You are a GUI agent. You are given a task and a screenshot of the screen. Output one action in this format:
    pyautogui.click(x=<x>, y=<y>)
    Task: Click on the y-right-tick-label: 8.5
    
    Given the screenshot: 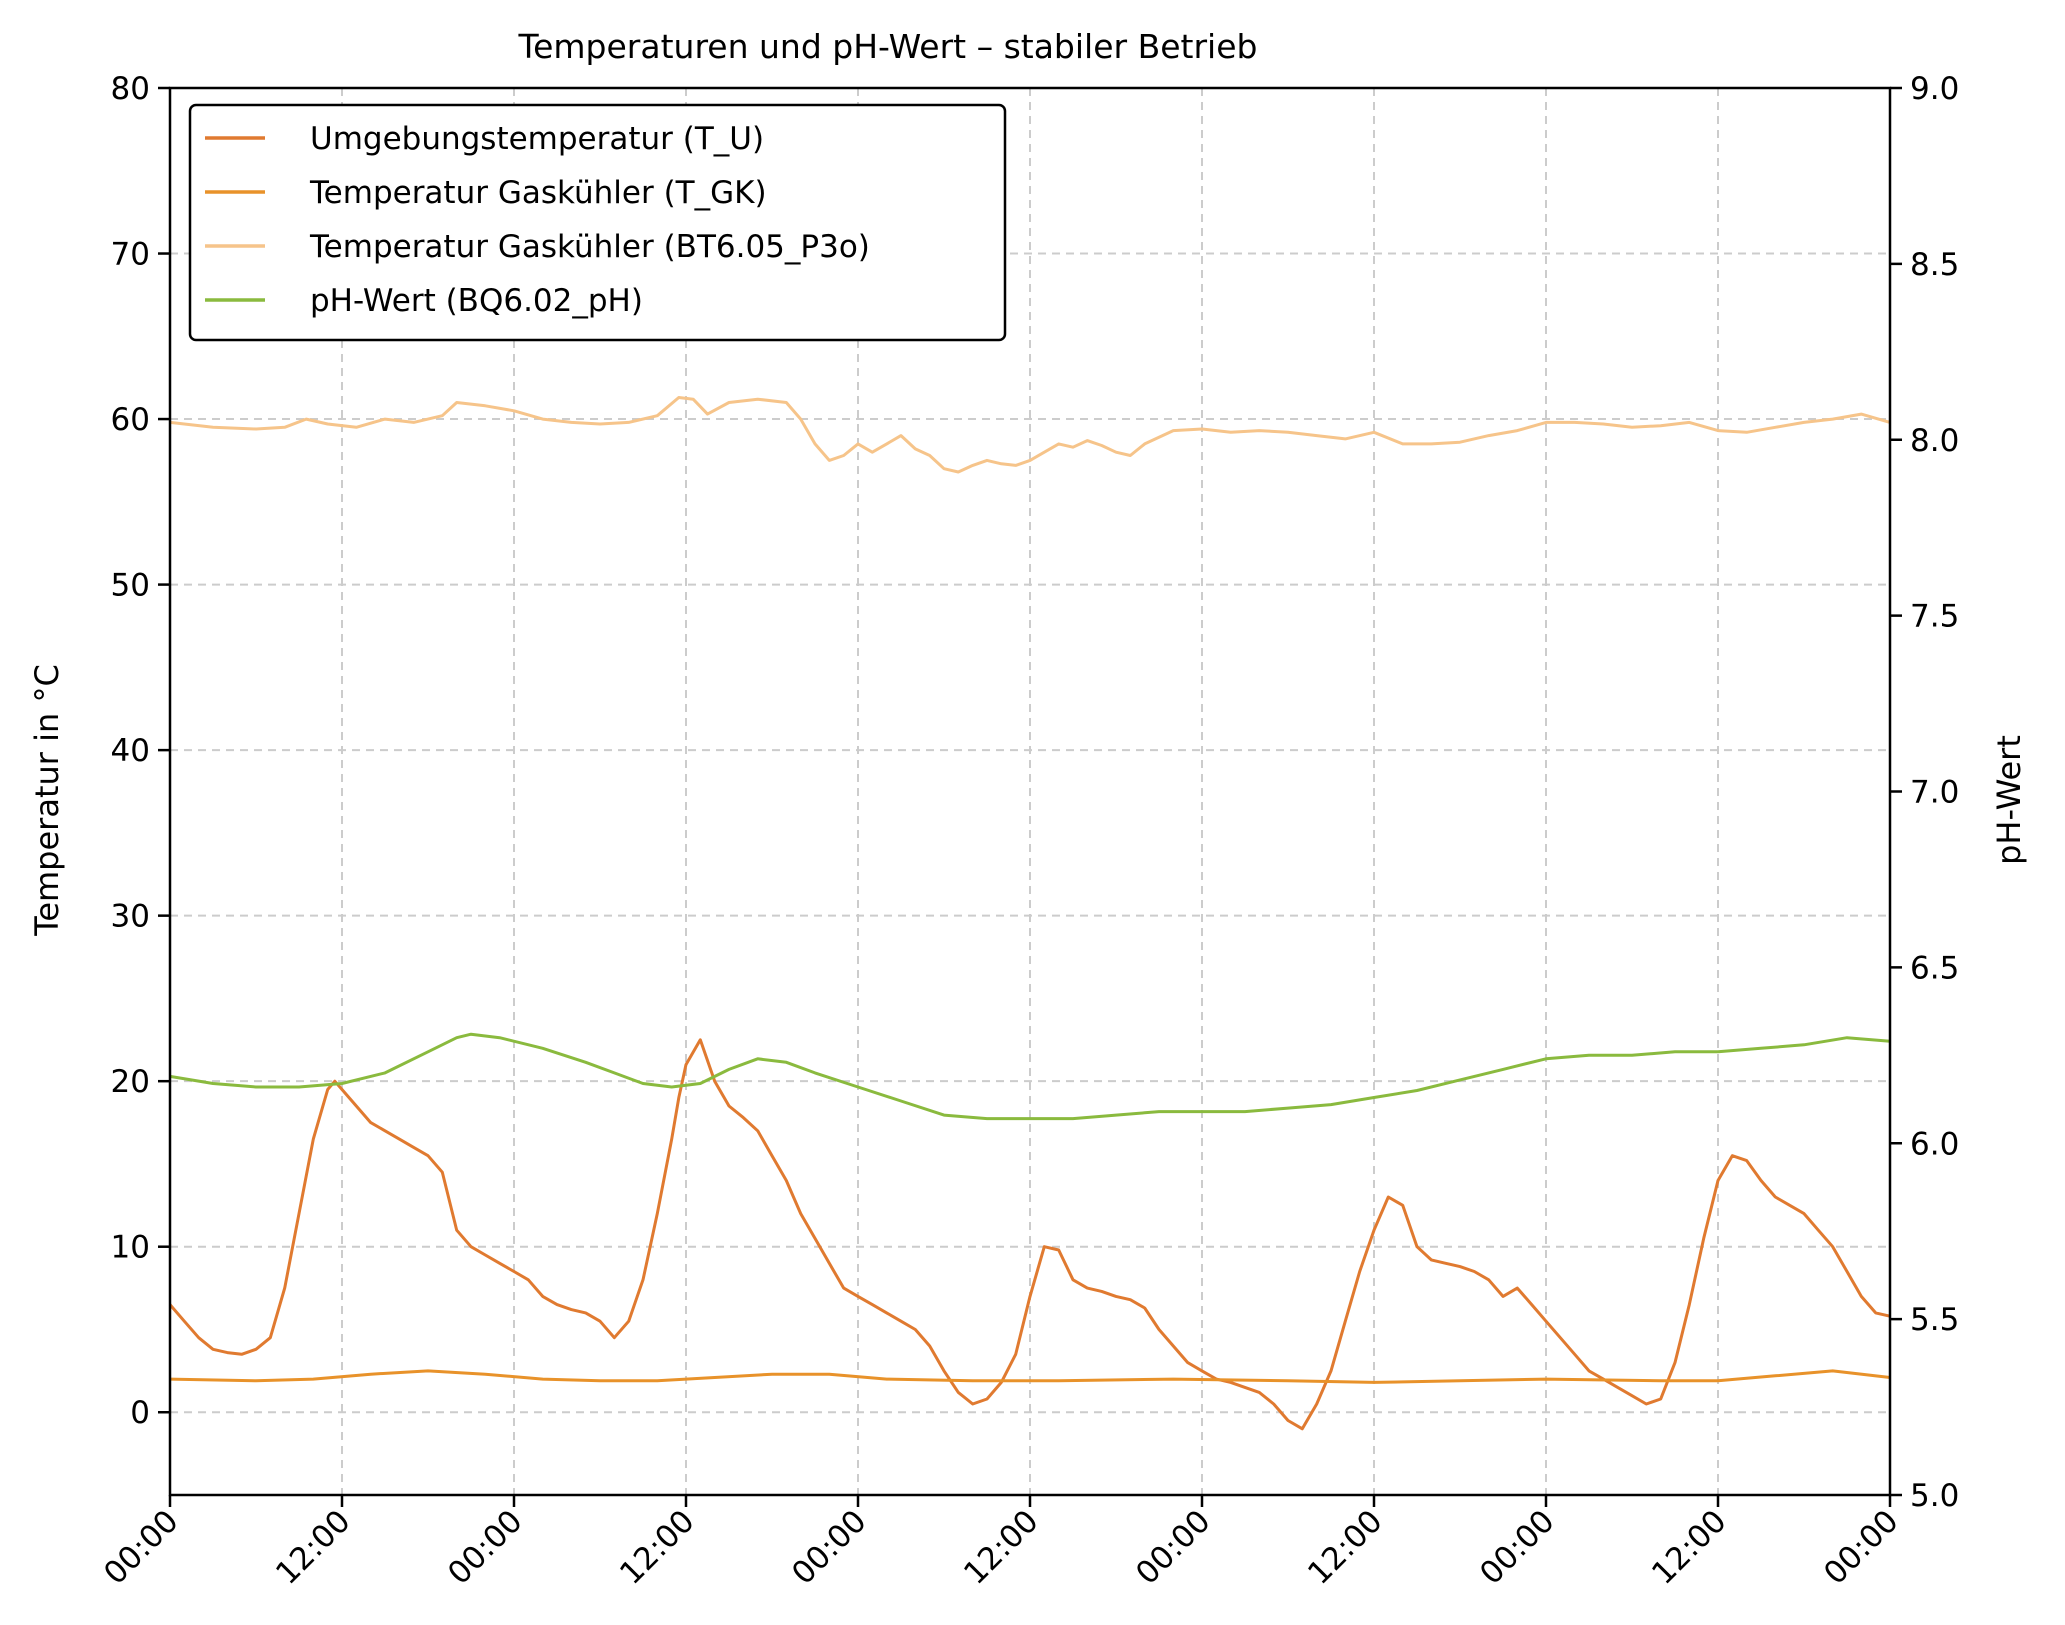 What is the action you would take?
    pyautogui.click(x=1934, y=265)
    